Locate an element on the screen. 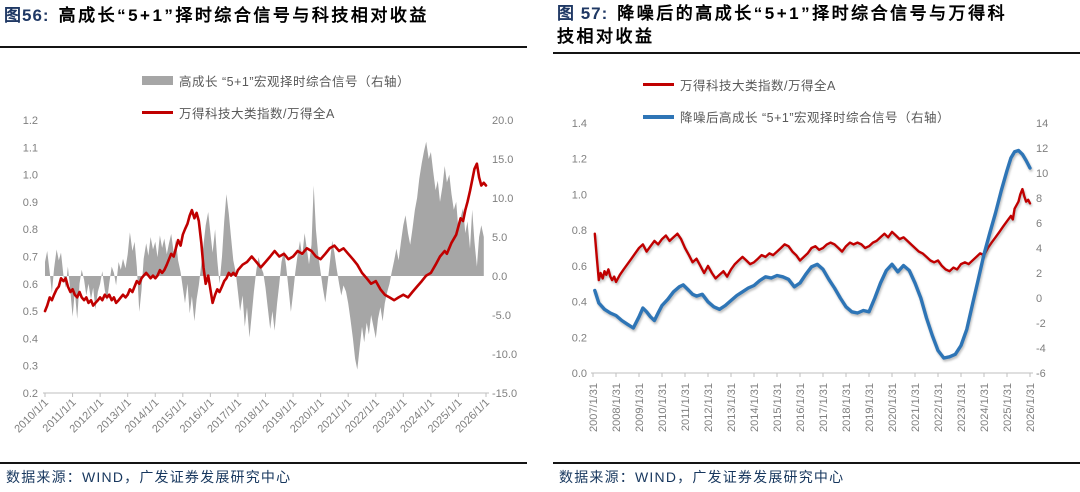  x-tick-label: 2026/1/31 is located at coordinates (1031, 407).